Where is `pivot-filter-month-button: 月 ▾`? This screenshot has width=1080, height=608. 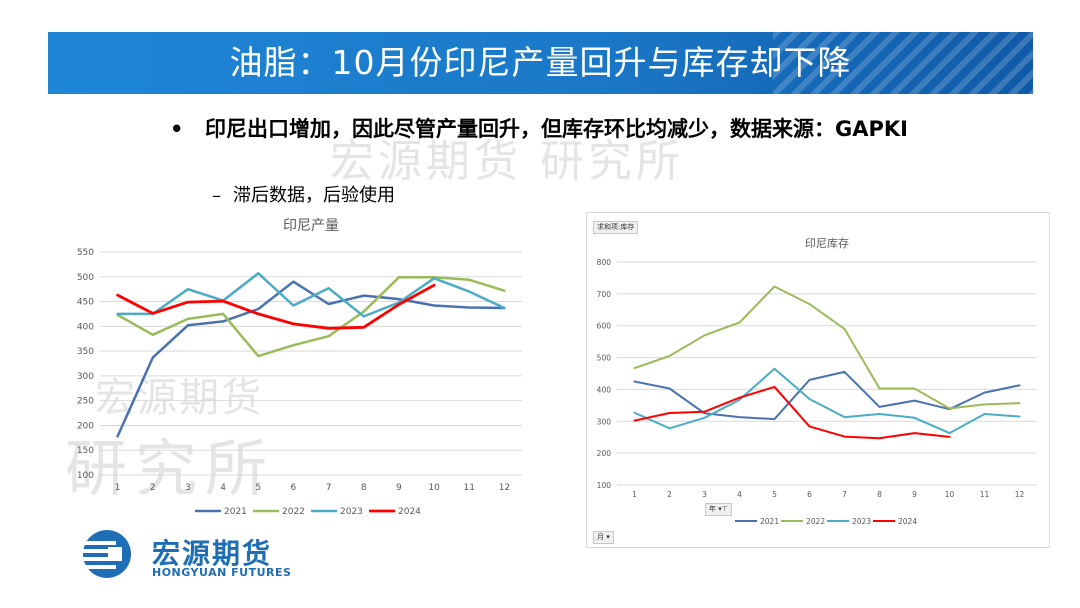 pivot-filter-month-button: 月 ▾ is located at coordinates (603, 537).